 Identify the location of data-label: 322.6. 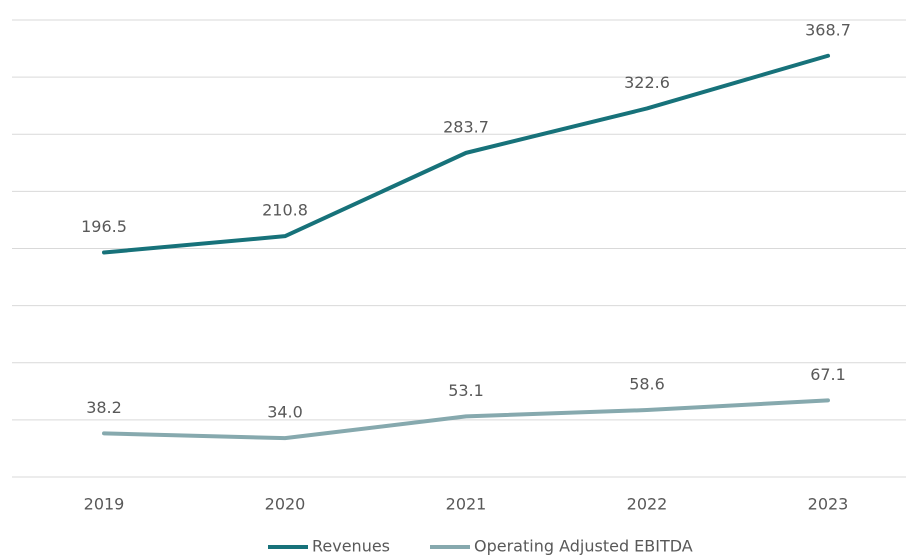
(647, 82).